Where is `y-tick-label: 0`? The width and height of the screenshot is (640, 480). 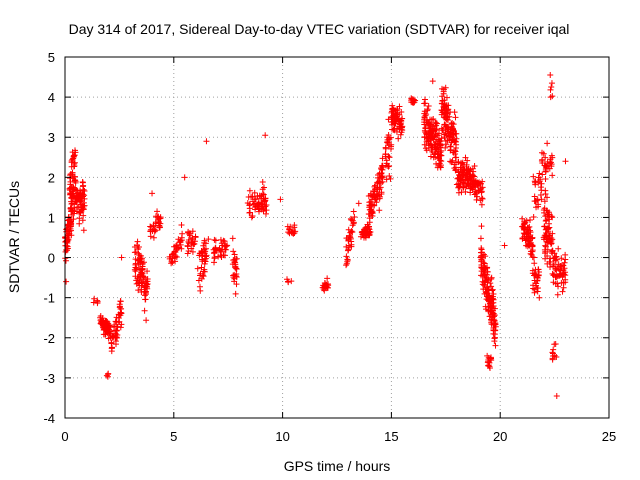
y-tick-label: 0 is located at coordinates (51, 258).